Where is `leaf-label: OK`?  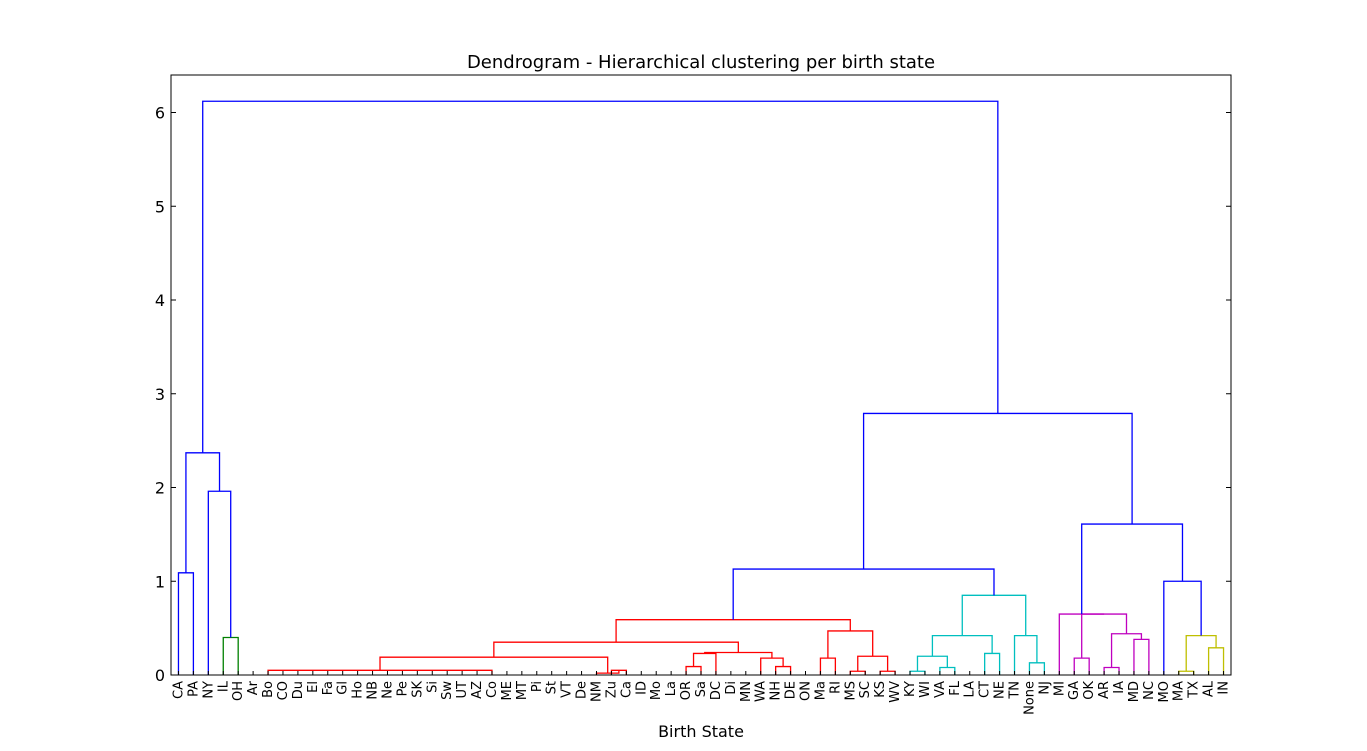 leaf-label: OK is located at coordinates (1089, 690).